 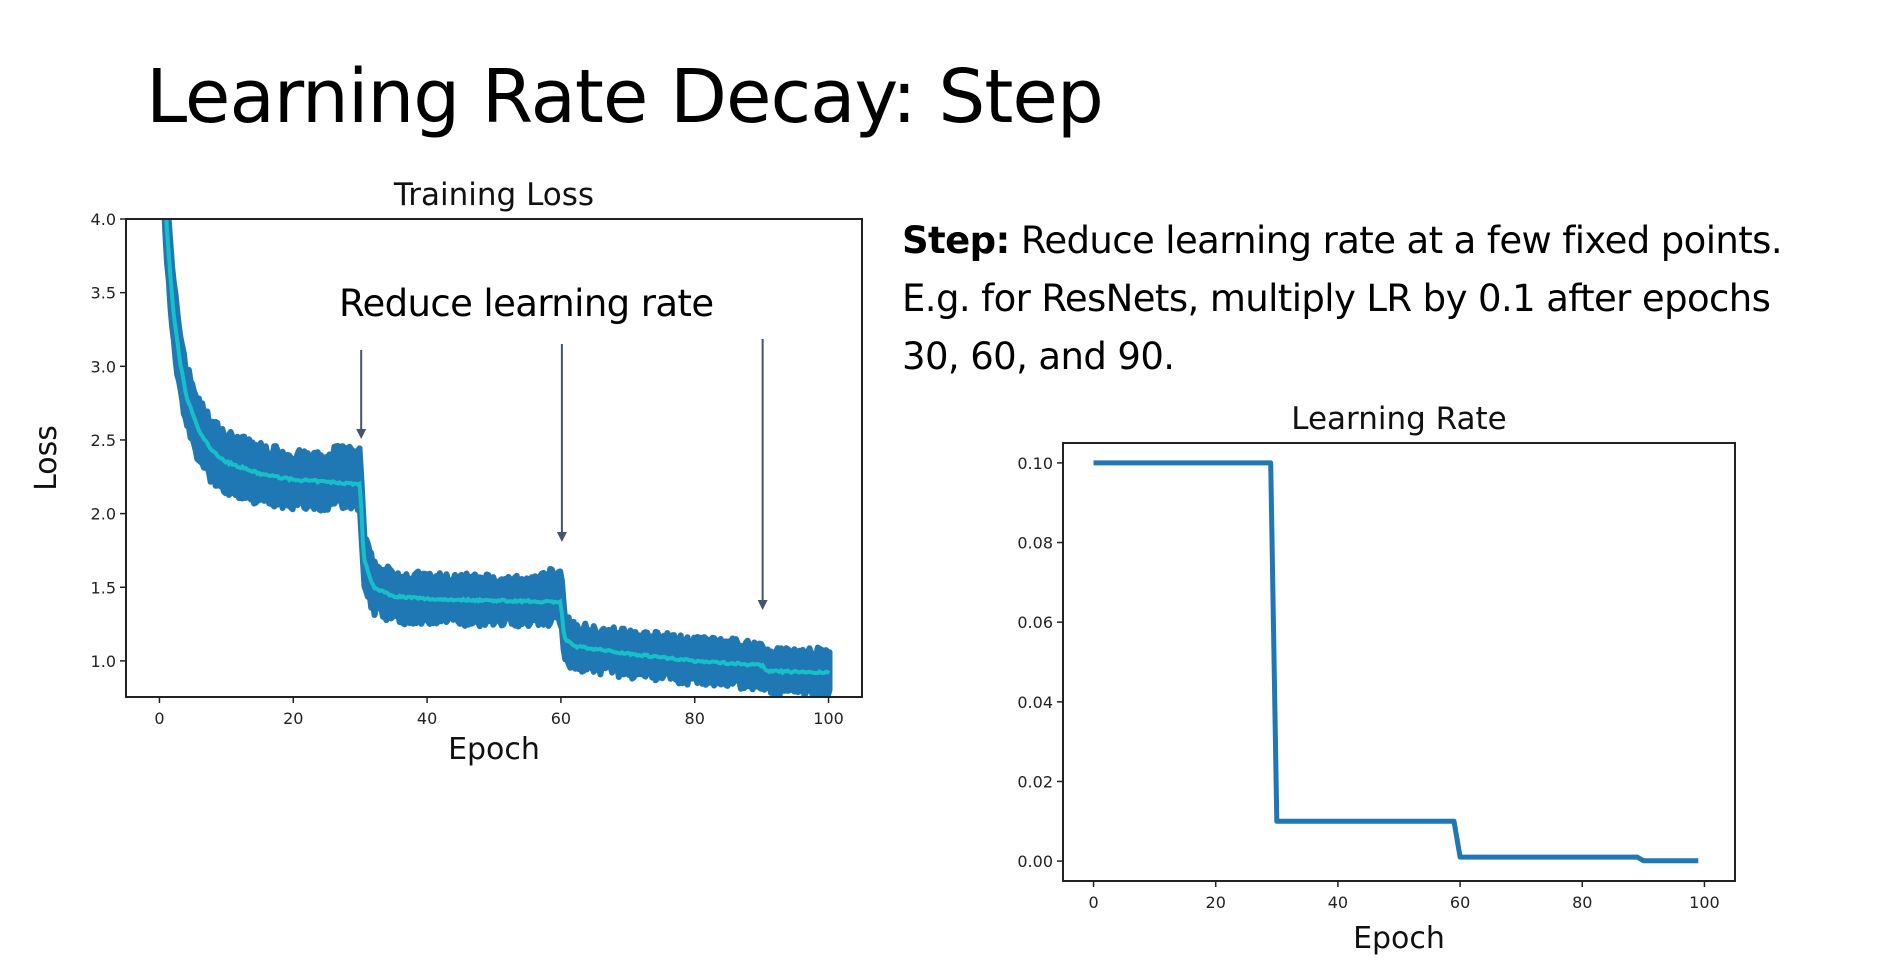 What do you see at coordinates (293, 718) in the screenshot?
I see `loss-x-tick-label: 20` at bounding box center [293, 718].